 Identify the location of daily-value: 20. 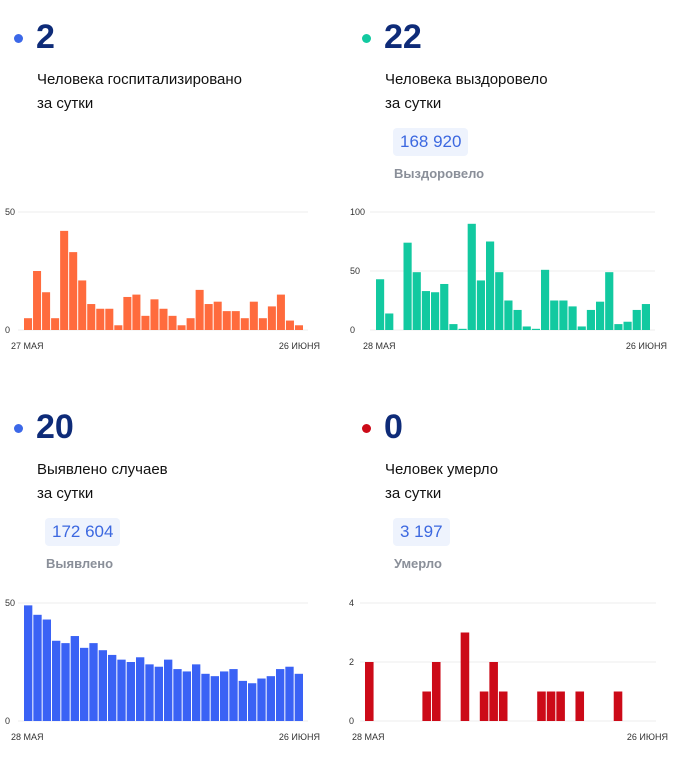
(55, 427).